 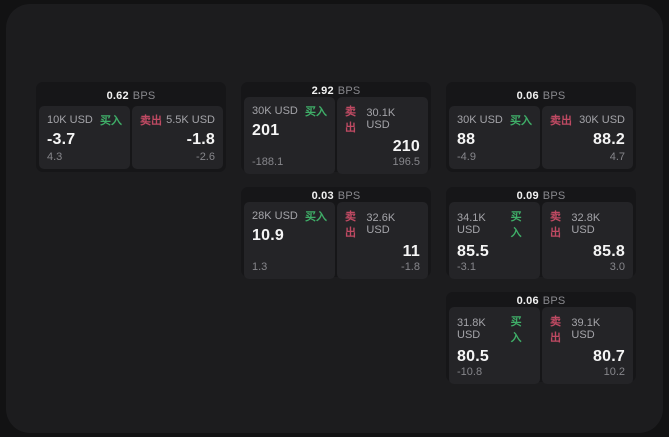 What do you see at coordinates (322, 196) in the screenshot?
I see `bps-value: 0.03` at bounding box center [322, 196].